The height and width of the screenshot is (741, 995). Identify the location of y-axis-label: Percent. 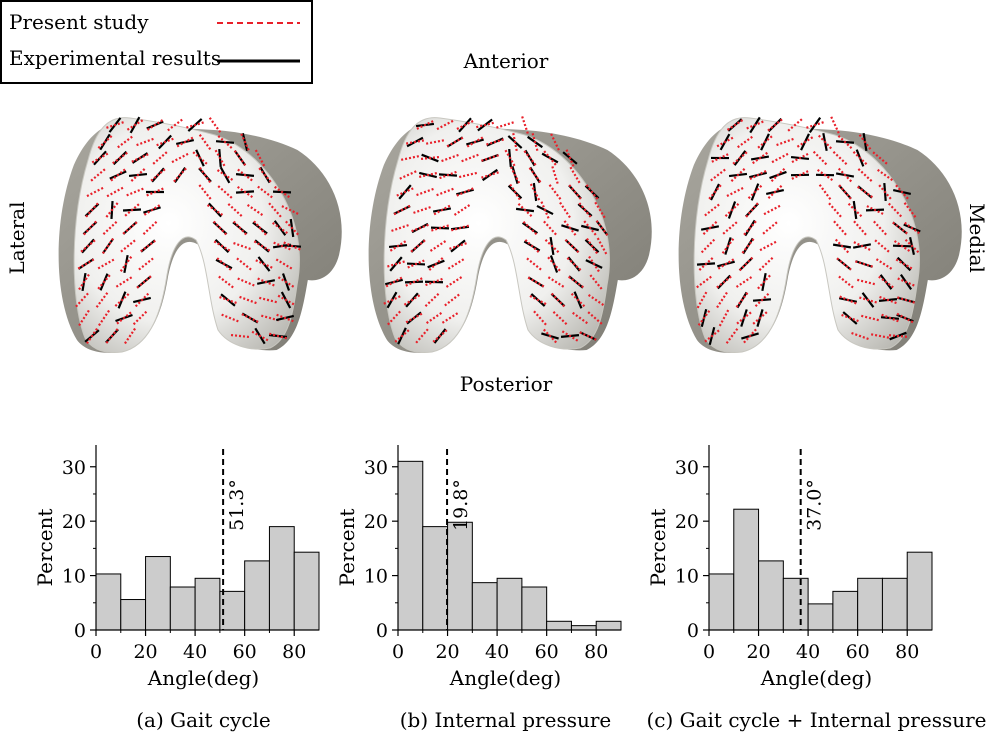
(45, 548).